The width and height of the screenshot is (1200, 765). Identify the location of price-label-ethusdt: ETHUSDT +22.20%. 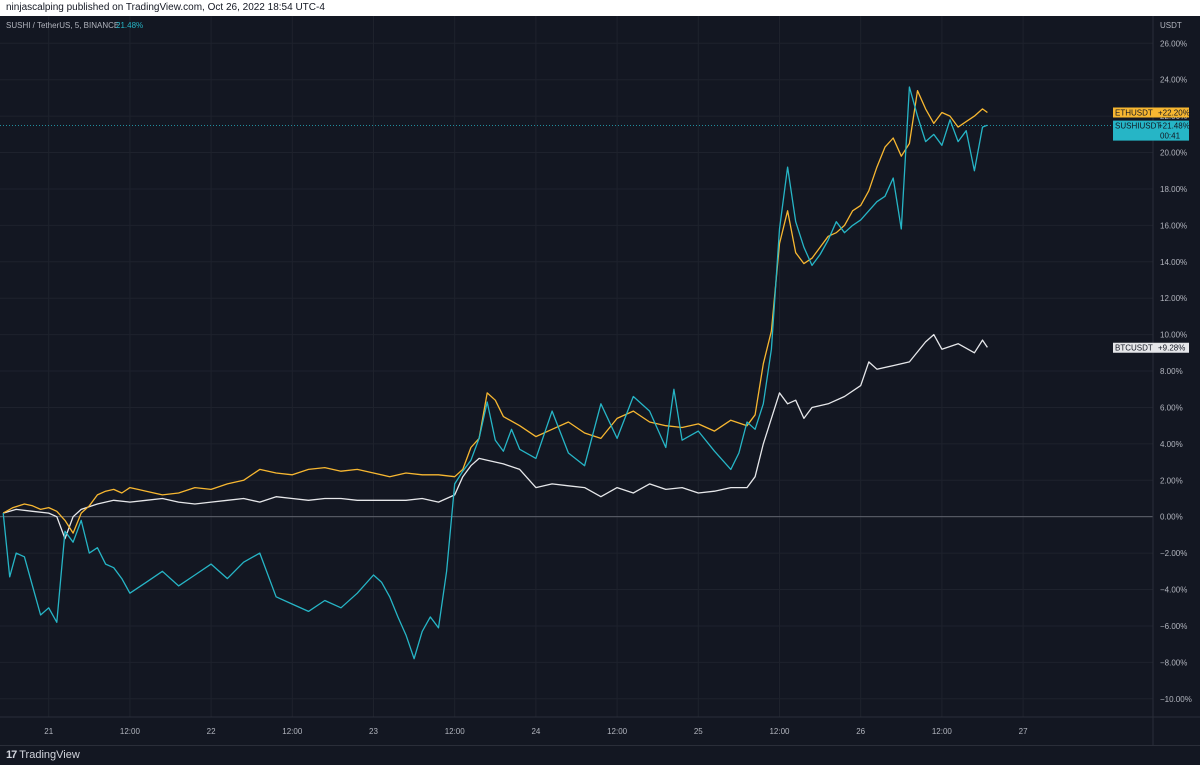
(1151, 112).